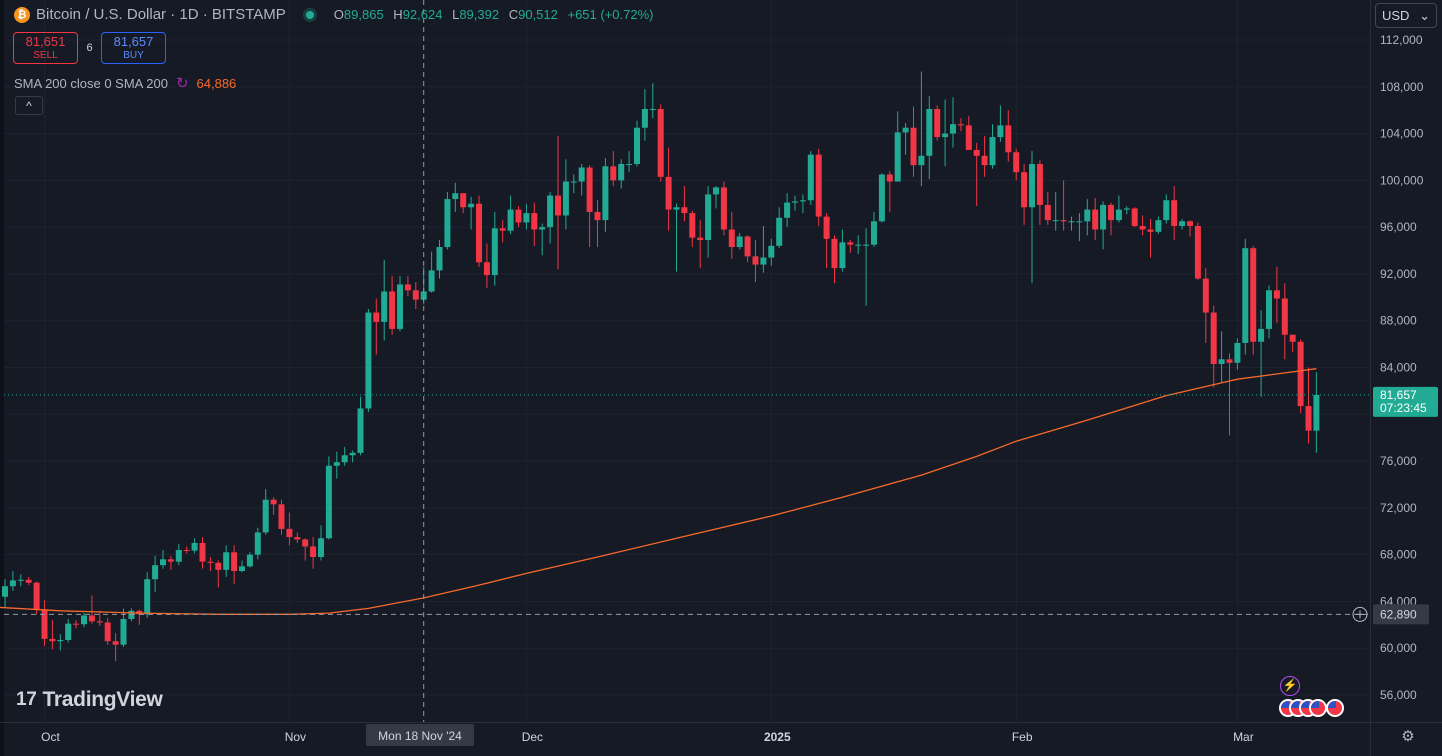 The height and width of the screenshot is (756, 1442). What do you see at coordinates (1402, 87) in the screenshot?
I see `price-tick-label: 108,000` at bounding box center [1402, 87].